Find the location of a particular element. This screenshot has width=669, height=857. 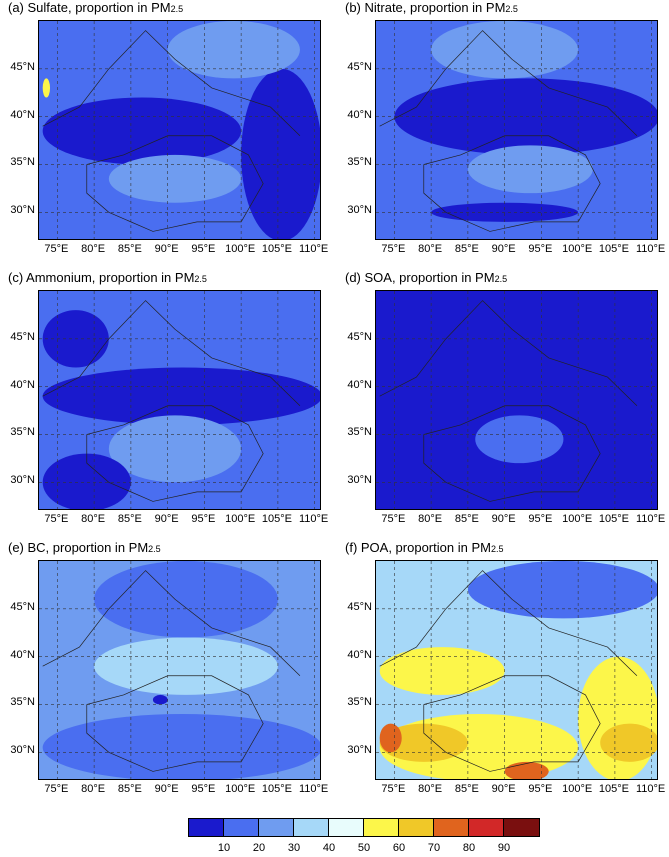

colorbar is located at coordinates (364, 827).